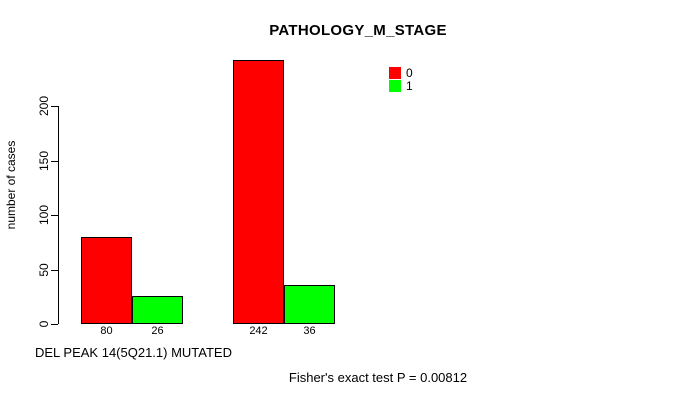  What do you see at coordinates (44, 215) in the screenshot?
I see `y-tick-label: 100` at bounding box center [44, 215].